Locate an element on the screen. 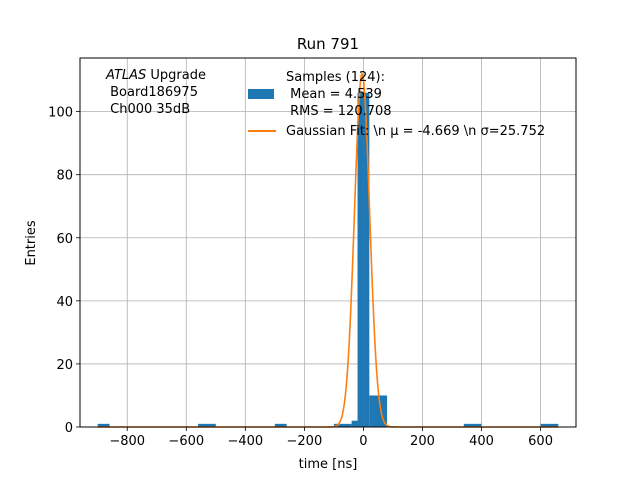 This screenshot has height=480, width=640. annotation-line-2: Board186975 is located at coordinates (152, 92).